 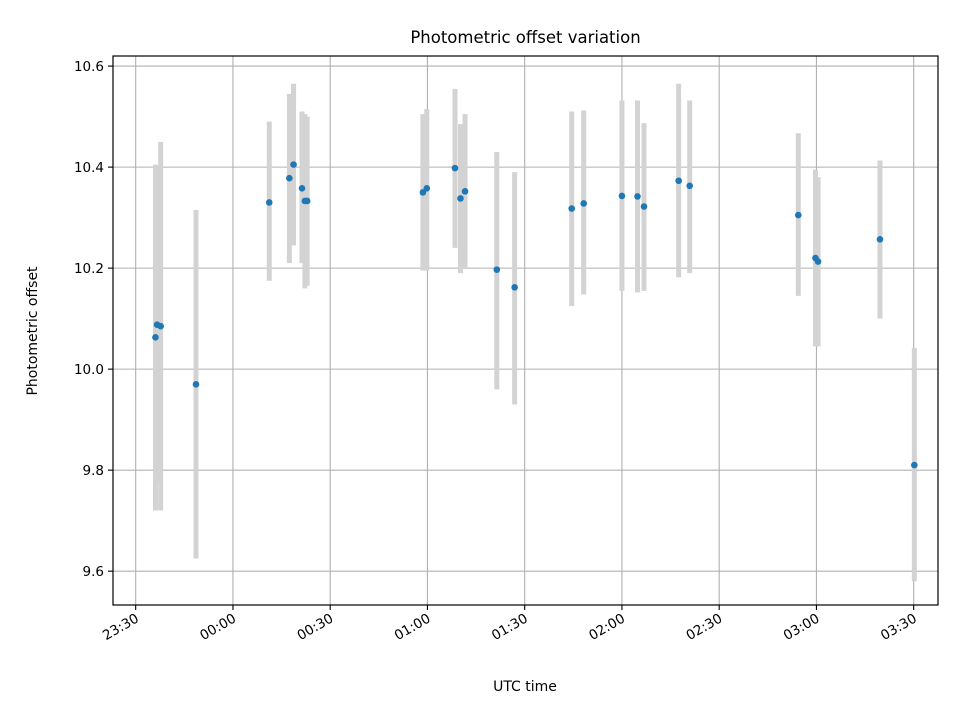 What do you see at coordinates (525, 37) in the screenshot?
I see `chart-title: Photometric offset variation` at bounding box center [525, 37].